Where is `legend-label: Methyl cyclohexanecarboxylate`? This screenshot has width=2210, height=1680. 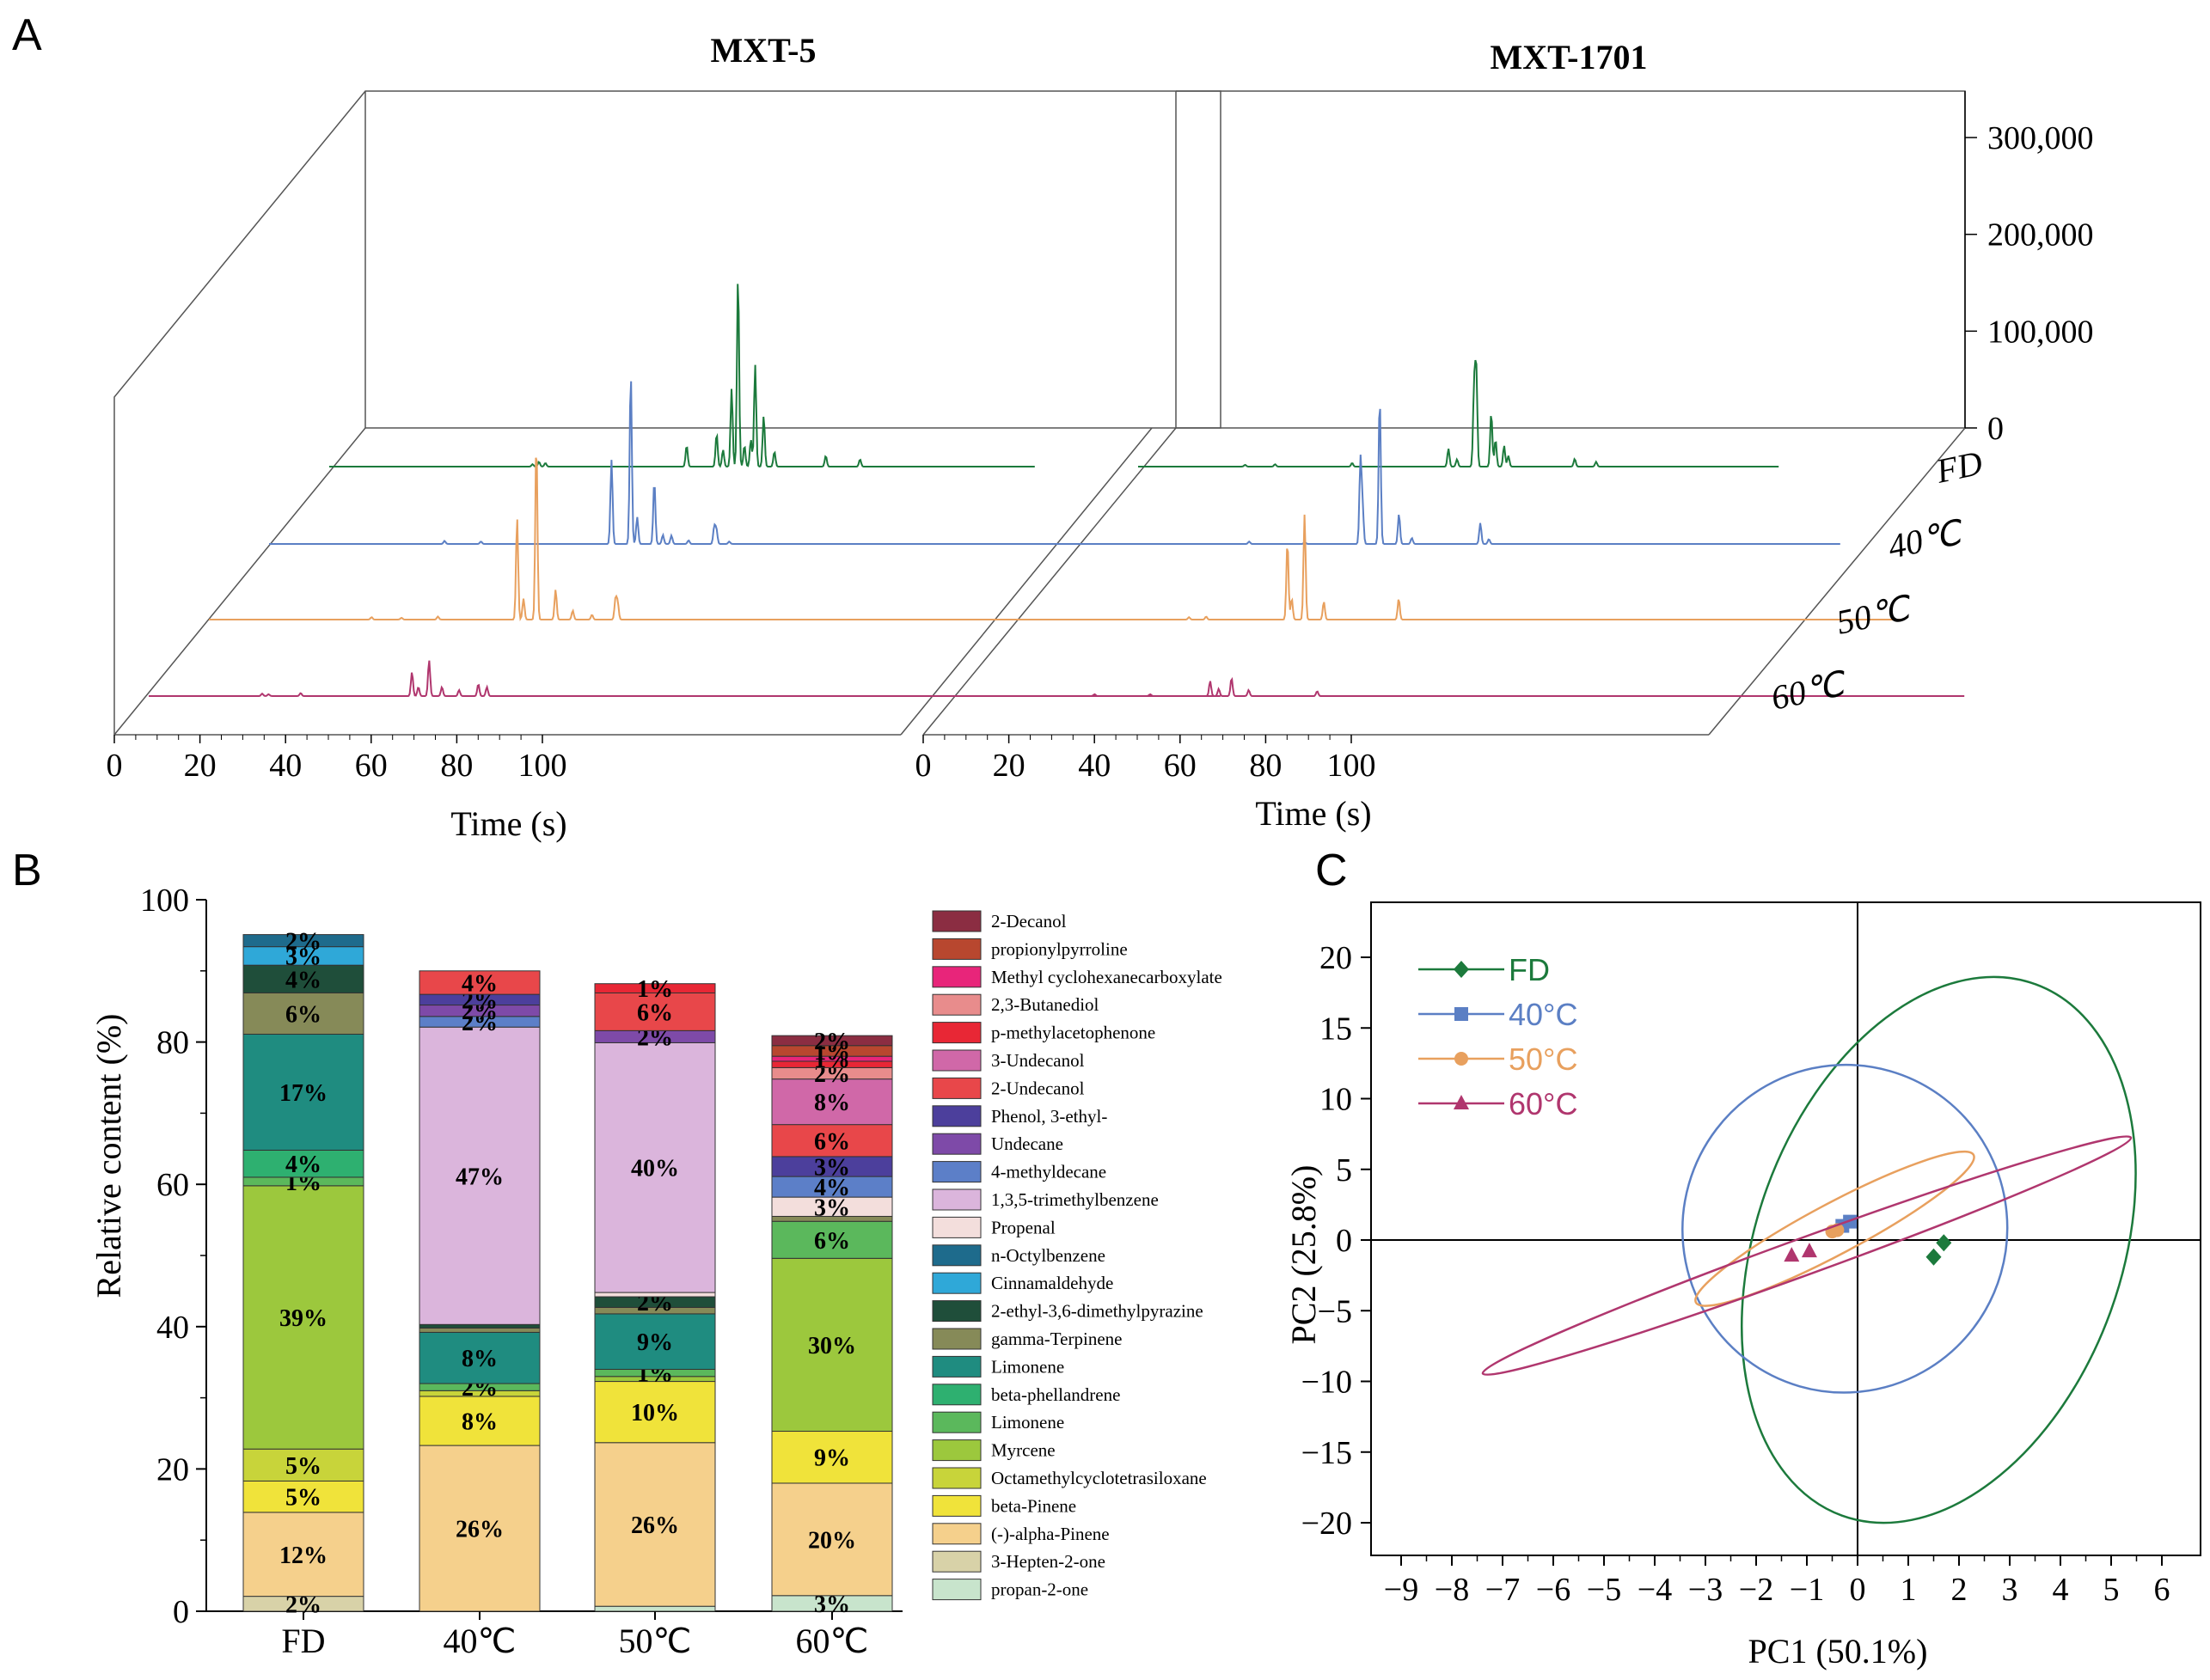
legend-label: Methyl cyclohexanecarboxylate is located at coordinates (1106, 977).